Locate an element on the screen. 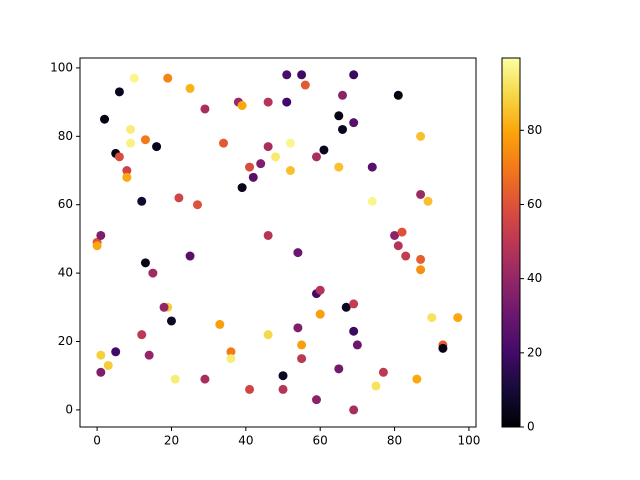 This screenshot has width=640, height=480. x-tick-label: 80 is located at coordinates (394, 441).